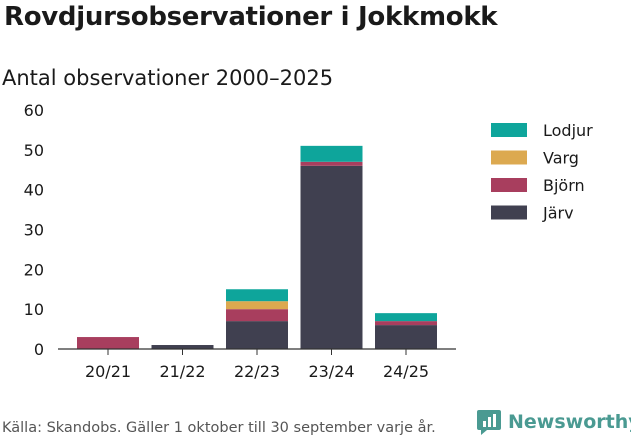  What do you see at coordinates (509, 157) in the screenshot?
I see `legend-swatch-varg` at bounding box center [509, 157].